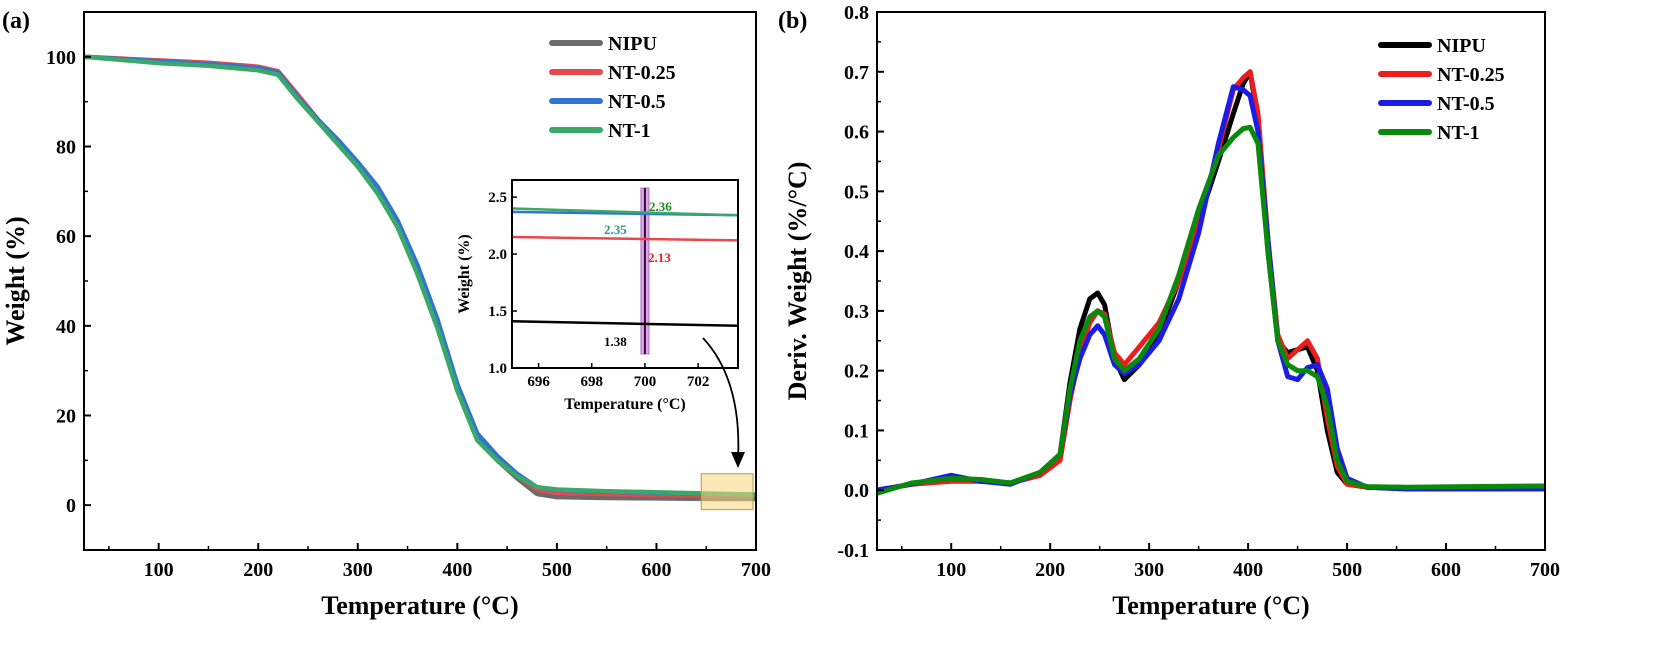 The image size is (1654, 670). Describe the element at coordinates (856, 491) in the screenshot. I see `y-tick-label: 0.0` at that location.